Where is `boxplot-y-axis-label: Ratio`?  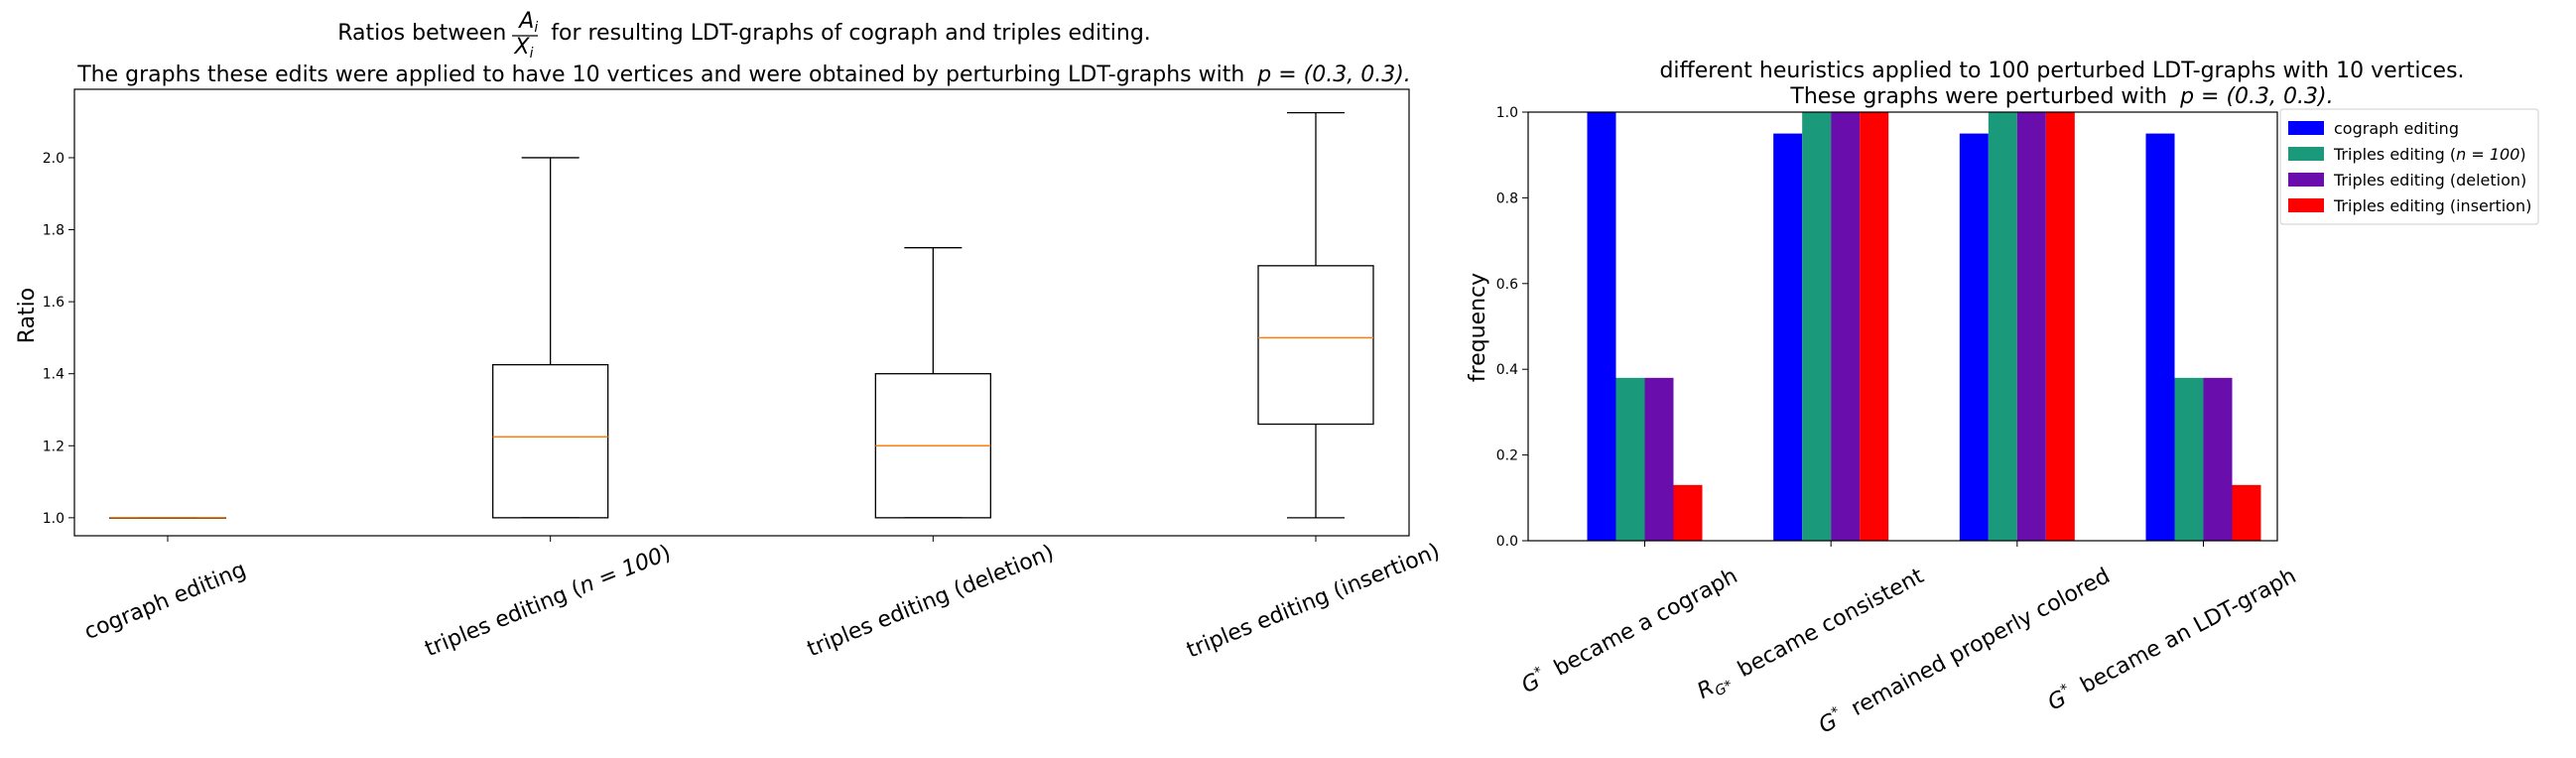 boxplot-y-axis-label: Ratio is located at coordinates (28, 315).